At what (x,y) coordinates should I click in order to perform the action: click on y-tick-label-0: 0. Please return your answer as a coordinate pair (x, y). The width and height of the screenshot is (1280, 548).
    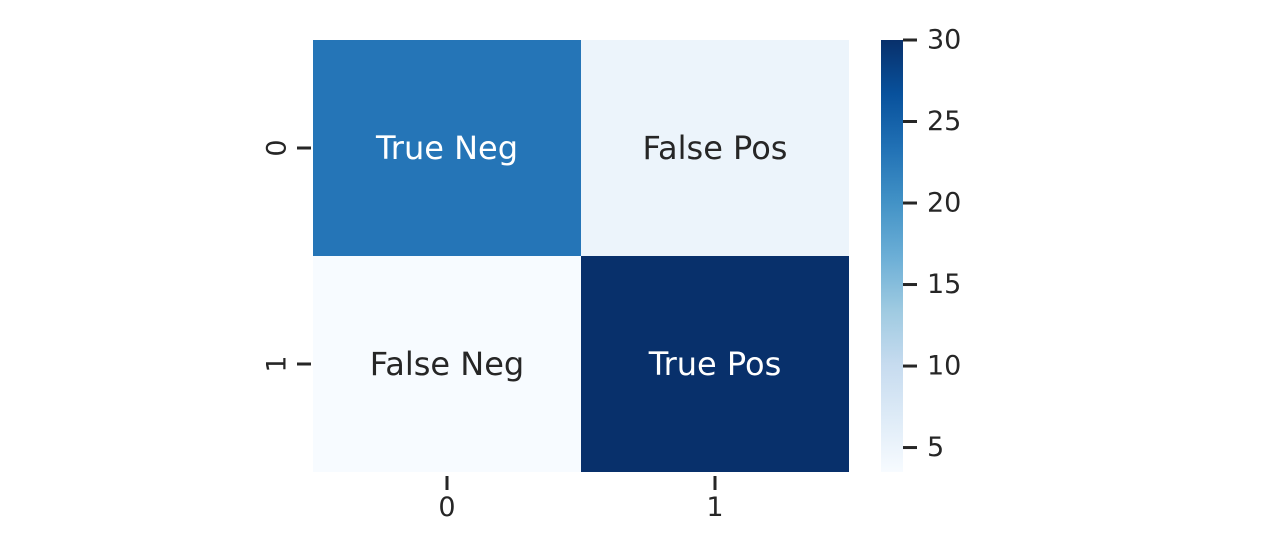
    Looking at the image, I should click on (277, 147).